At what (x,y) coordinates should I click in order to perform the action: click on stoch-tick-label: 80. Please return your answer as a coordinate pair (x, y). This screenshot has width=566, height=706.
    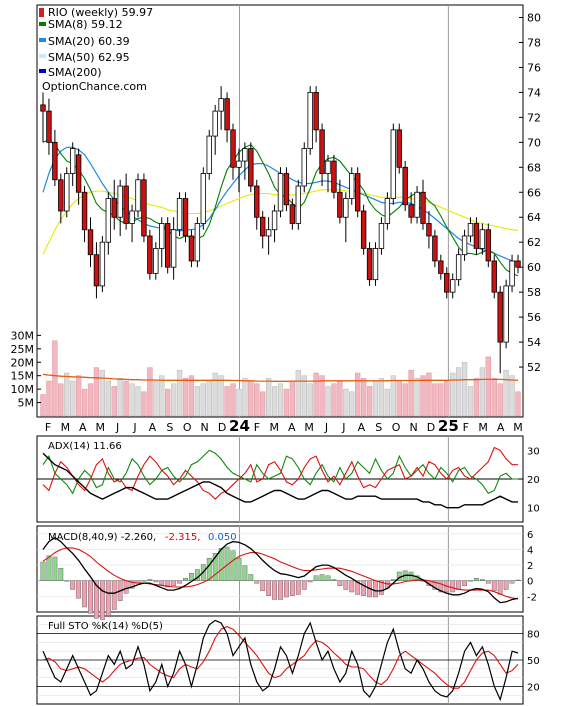
    Looking at the image, I should click on (533, 635).